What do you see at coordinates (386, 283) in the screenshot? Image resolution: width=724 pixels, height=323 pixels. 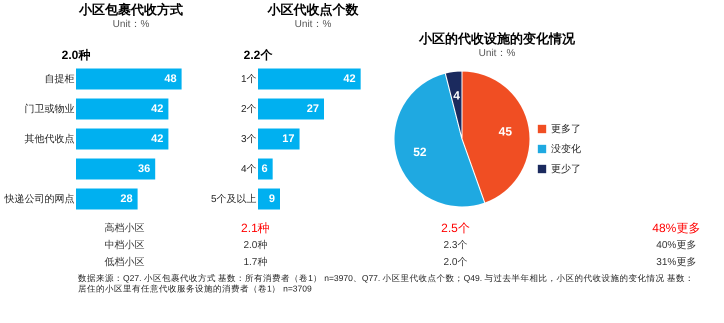 I see `source-note: 数据来源：Q27. 小区包裹代收方式 基数：所有消费者（卷1） n=3970、Q77. 小区里代收点个数；Q49. 与过去半年相比，小区的代收设施的变化情况 基数：居住的小区里有任意代收服务设施的消费者（卷1） n=3709` at bounding box center [386, 283].